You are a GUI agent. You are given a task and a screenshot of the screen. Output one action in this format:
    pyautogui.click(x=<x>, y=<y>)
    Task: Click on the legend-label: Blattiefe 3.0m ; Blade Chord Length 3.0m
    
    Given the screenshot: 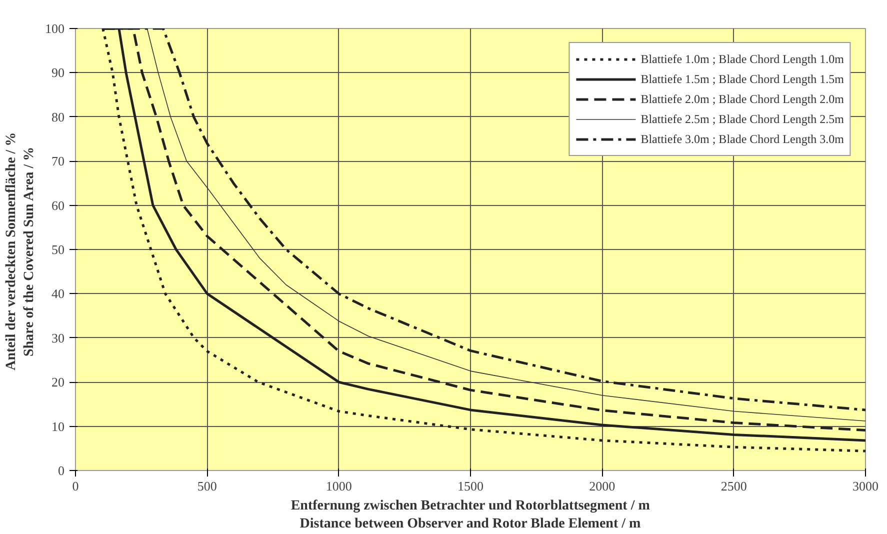 What is the action you would take?
    pyautogui.click(x=742, y=139)
    